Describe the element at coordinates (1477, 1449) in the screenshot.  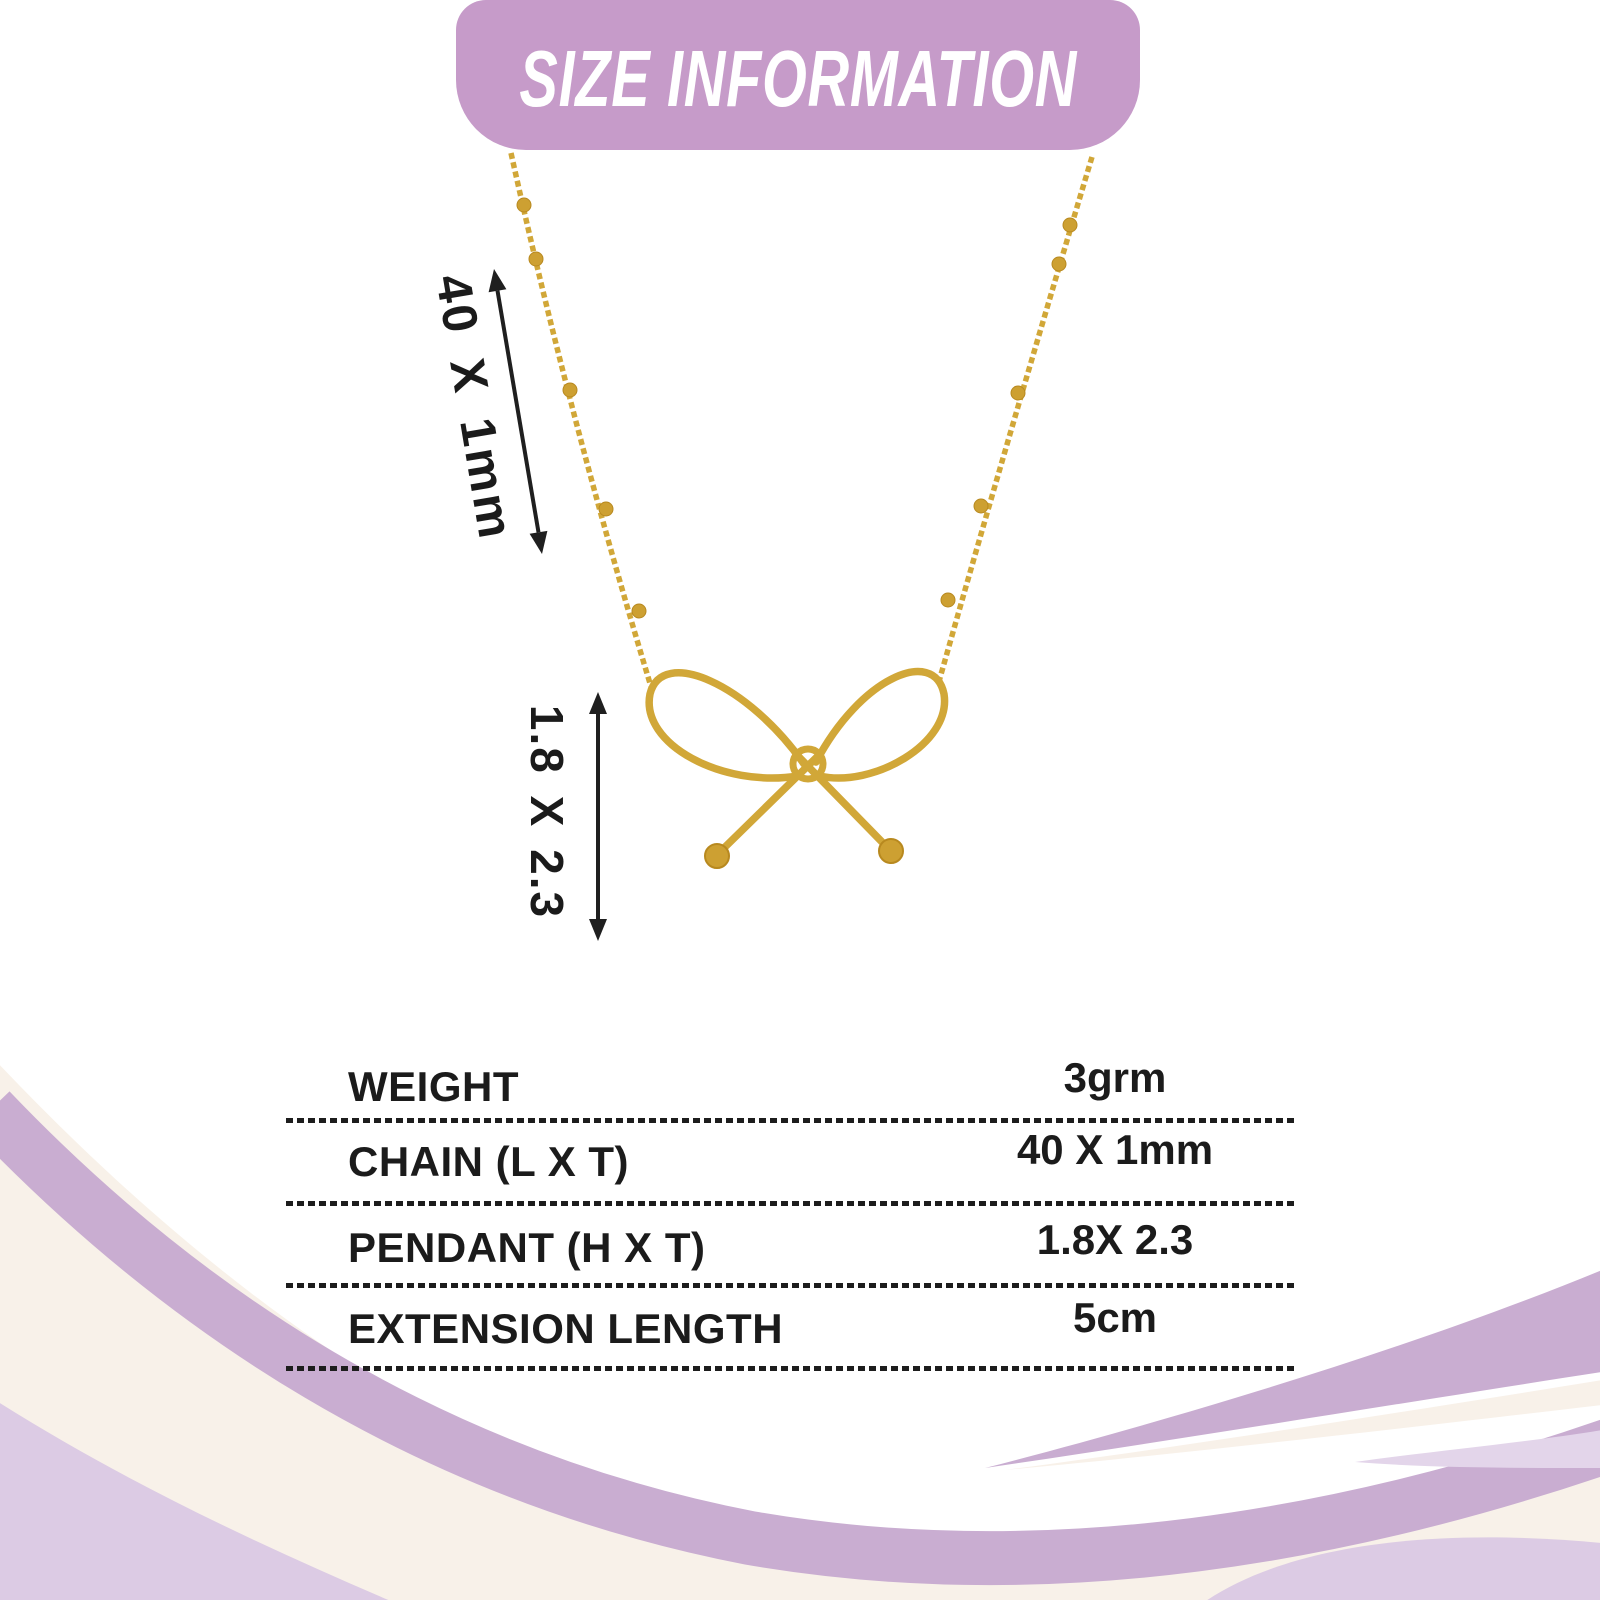
I see `swirl-fan-wedge-lavender` at that location.